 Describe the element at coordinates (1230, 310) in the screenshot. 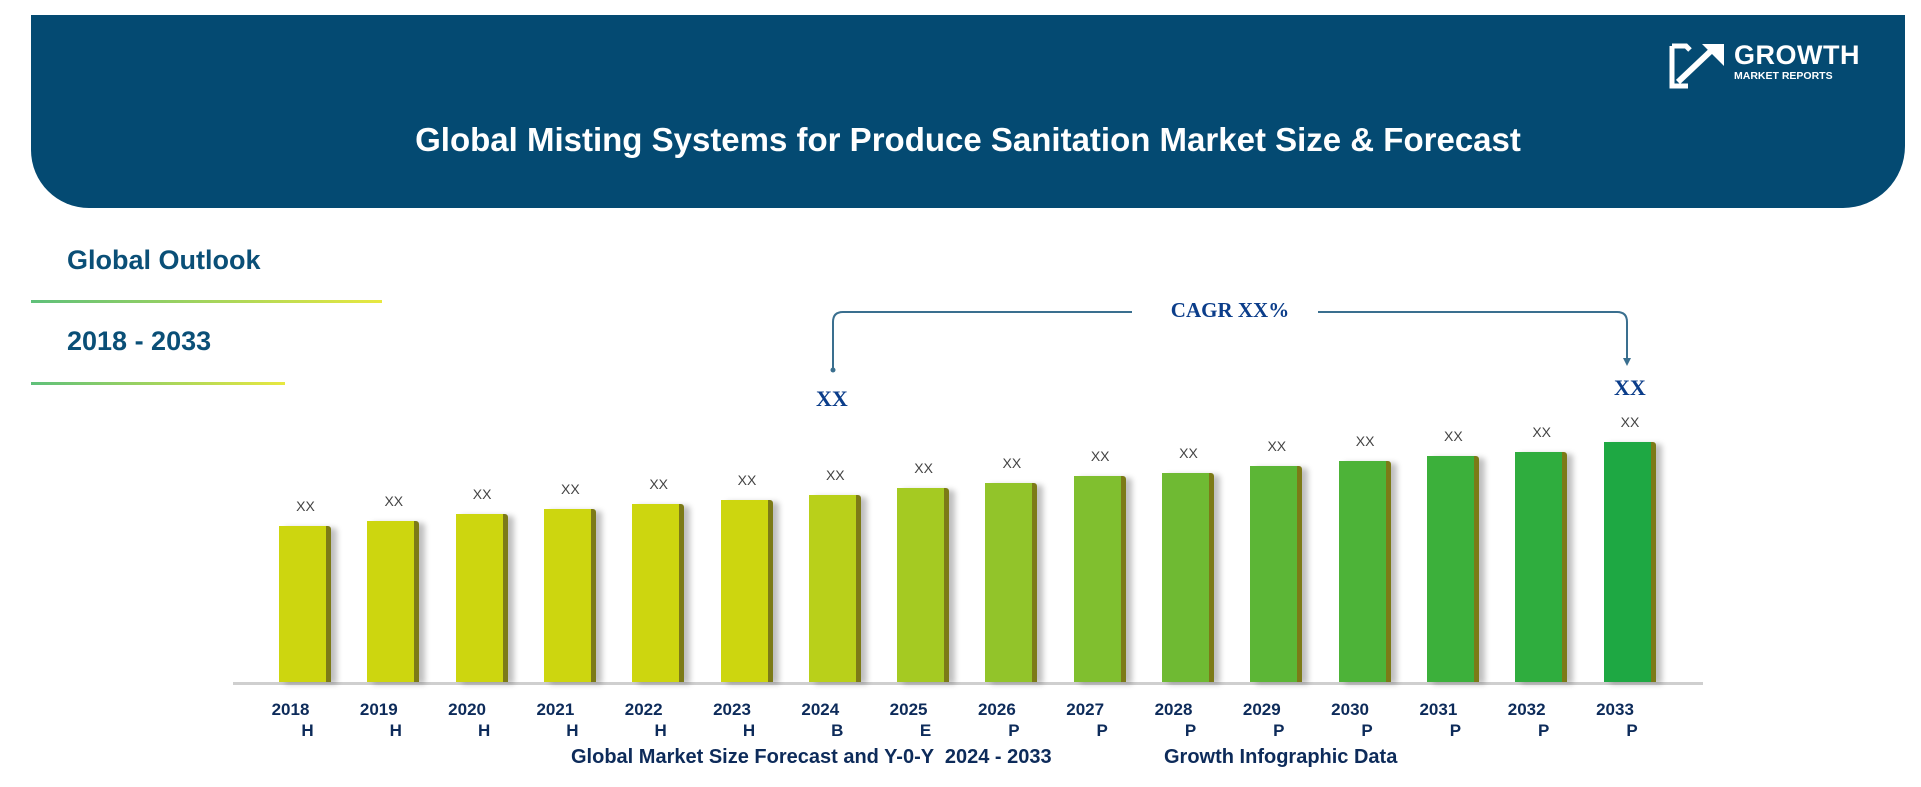

I see `cagr-label: CAGR XX%` at that location.